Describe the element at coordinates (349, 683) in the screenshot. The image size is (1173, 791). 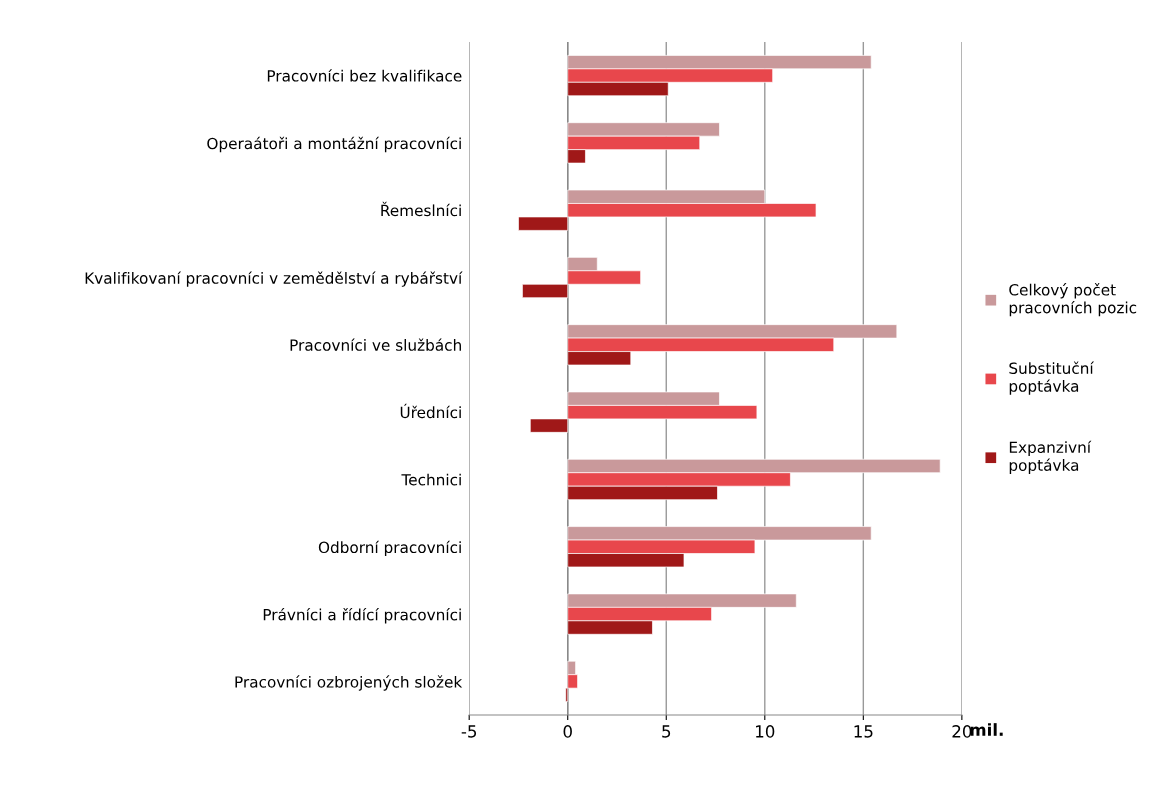
I see `y-tick-label: Pracovníci ozbrojených složek` at that location.